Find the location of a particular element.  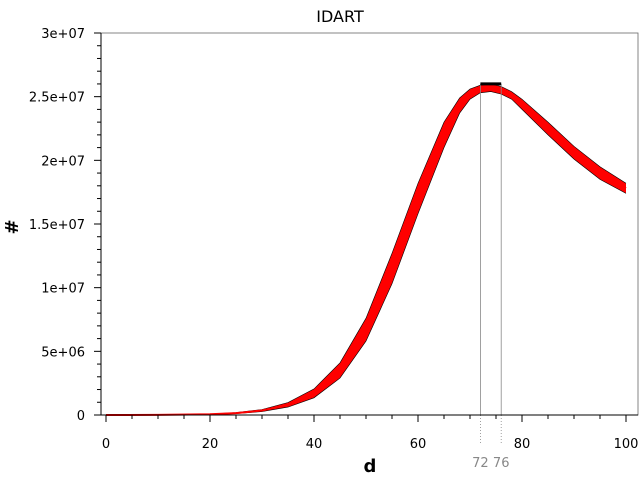

y-tick-label: 2.5e+07 is located at coordinates (57, 98).